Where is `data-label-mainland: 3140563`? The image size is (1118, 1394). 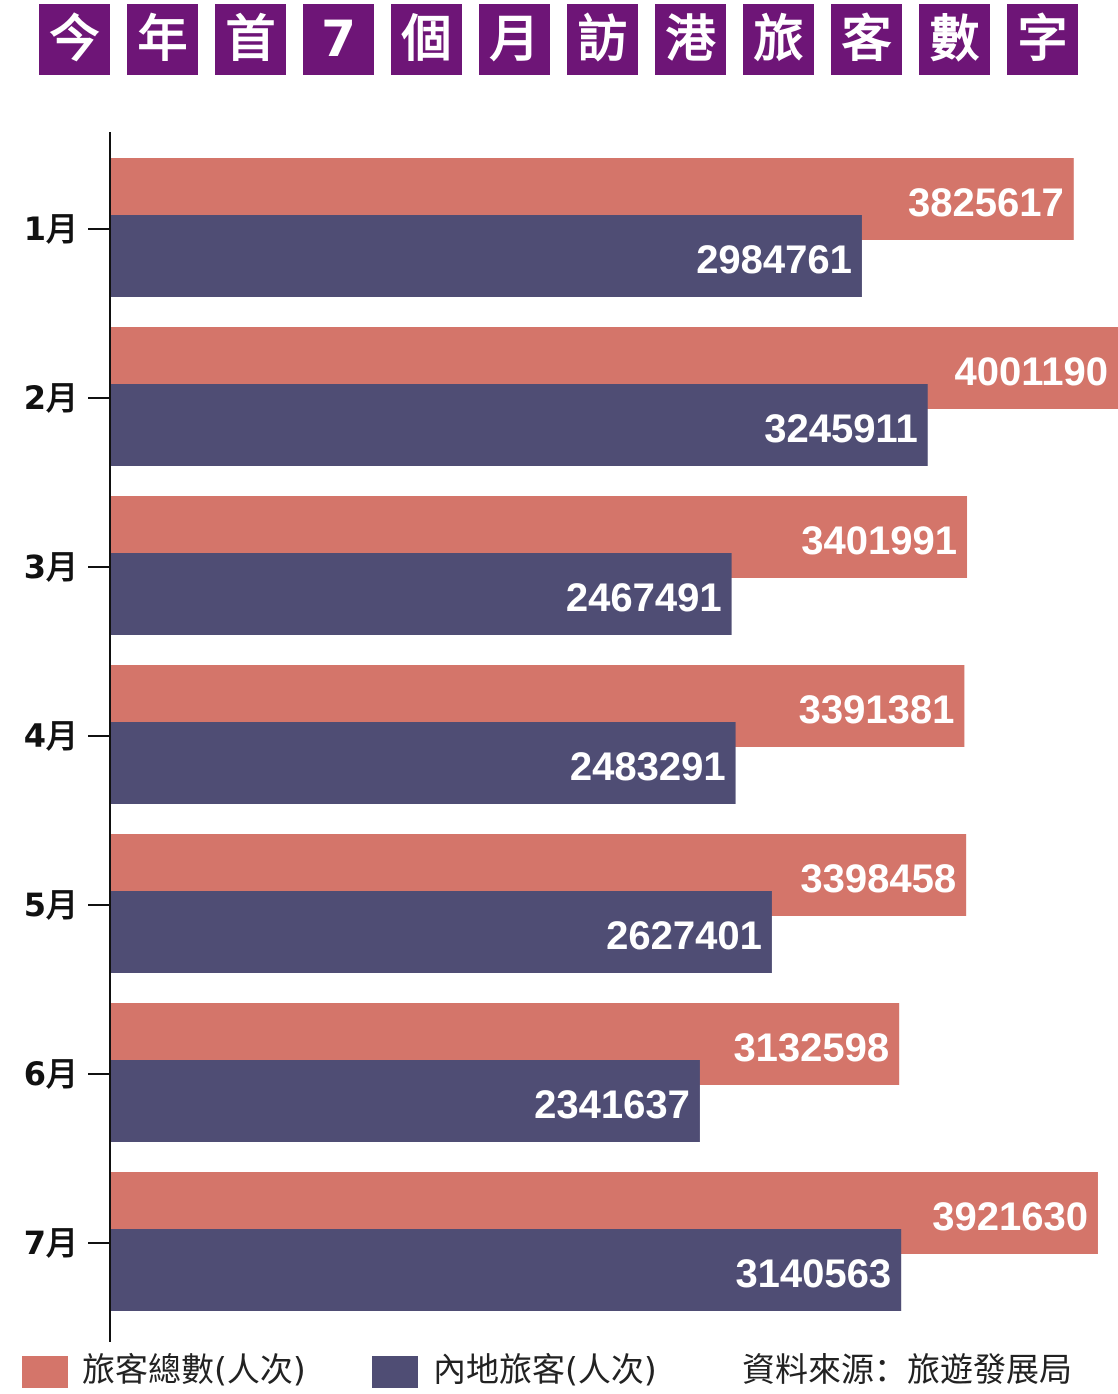
data-label-mainland: 3140563 is located at coordinates (813, 1274).